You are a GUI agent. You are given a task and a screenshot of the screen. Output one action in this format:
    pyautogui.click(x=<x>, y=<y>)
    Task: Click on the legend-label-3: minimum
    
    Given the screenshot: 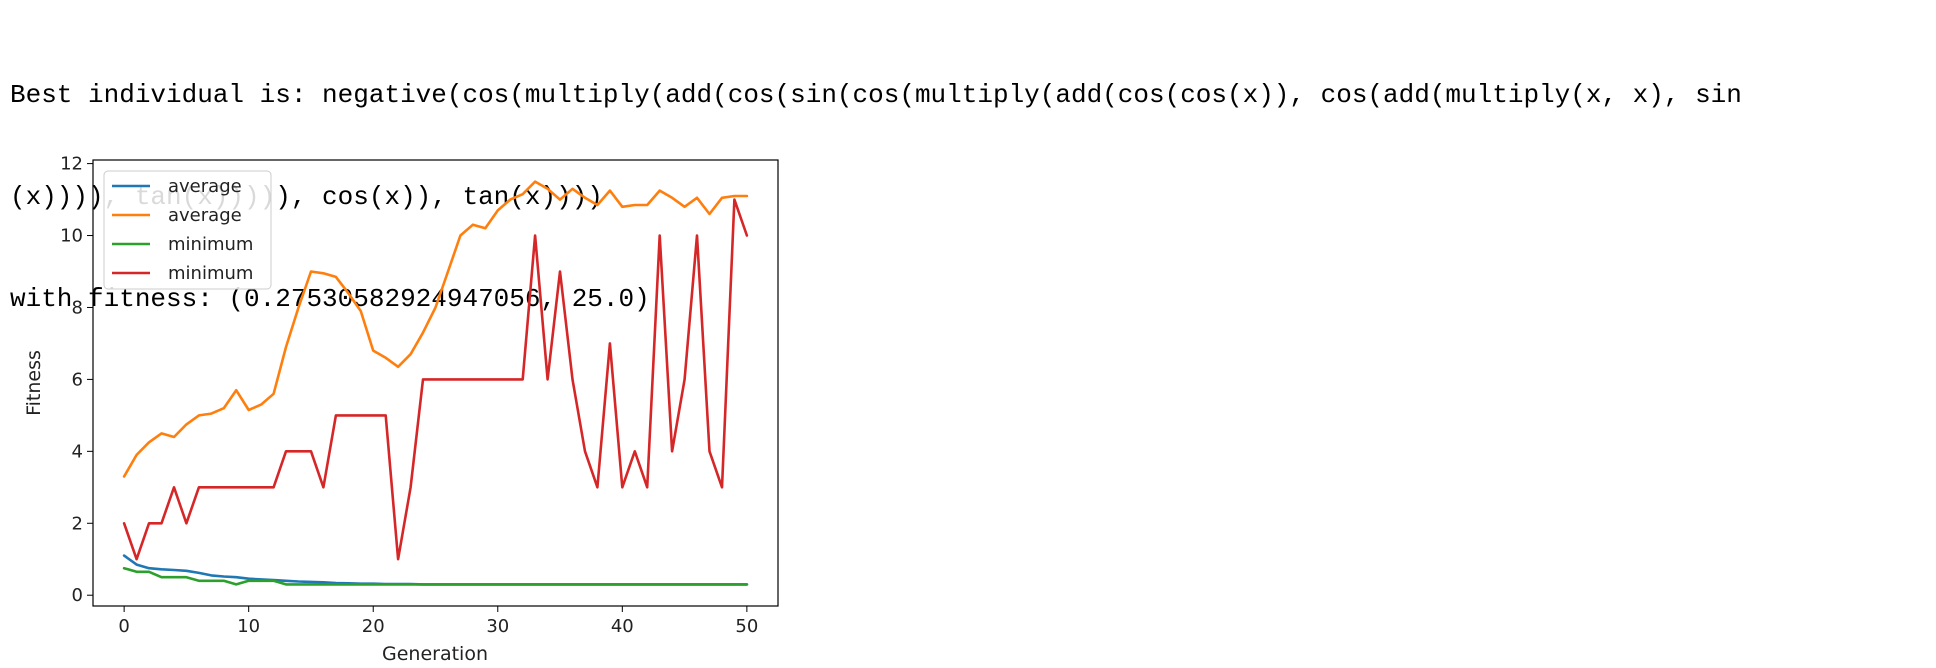 What is the action you would take?
    pyautogui.click(x=210, y=244)
    